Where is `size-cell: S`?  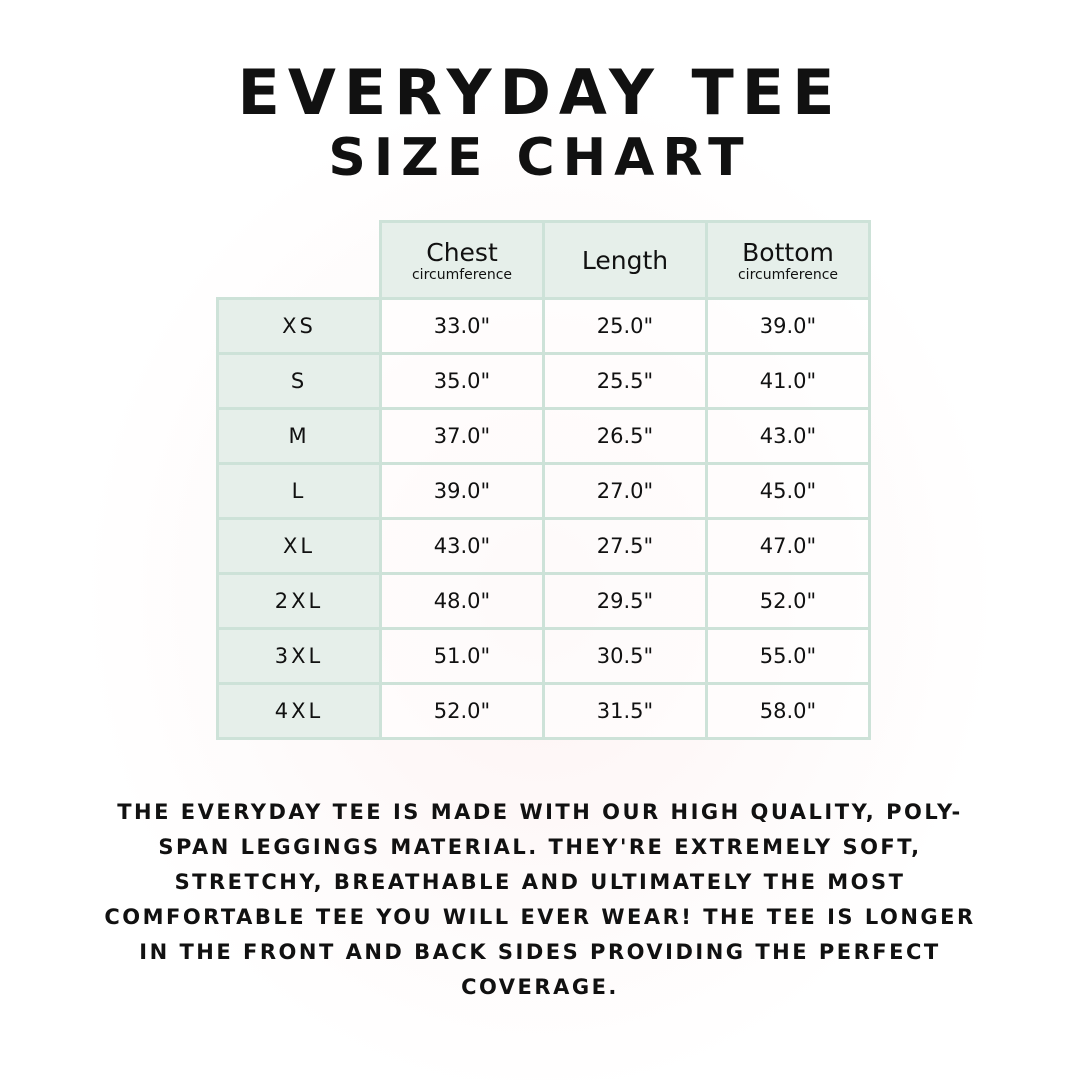
size-cell: S is located at coordinates (299, 381).